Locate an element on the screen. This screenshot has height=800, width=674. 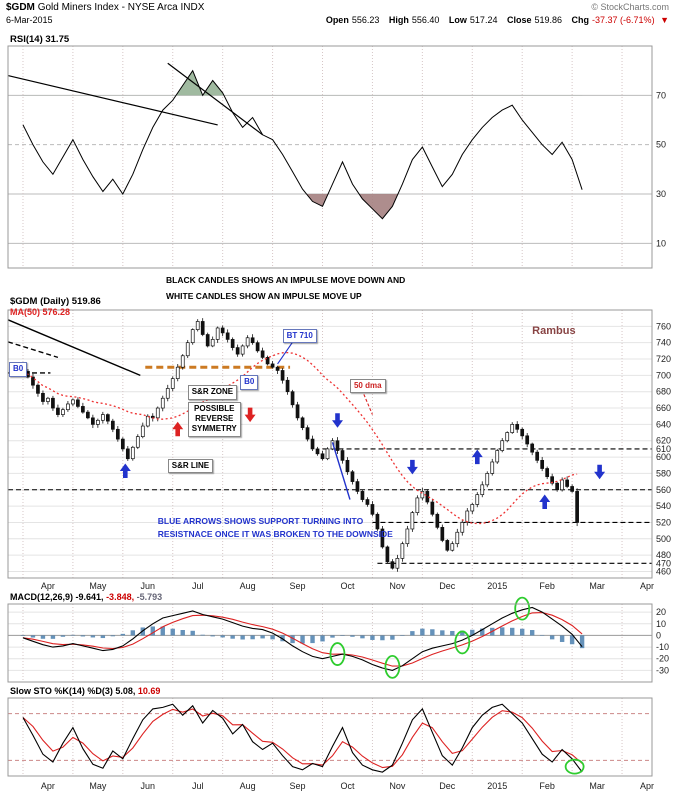
price-axis-label: 660 is located at coordinates (663, 408).